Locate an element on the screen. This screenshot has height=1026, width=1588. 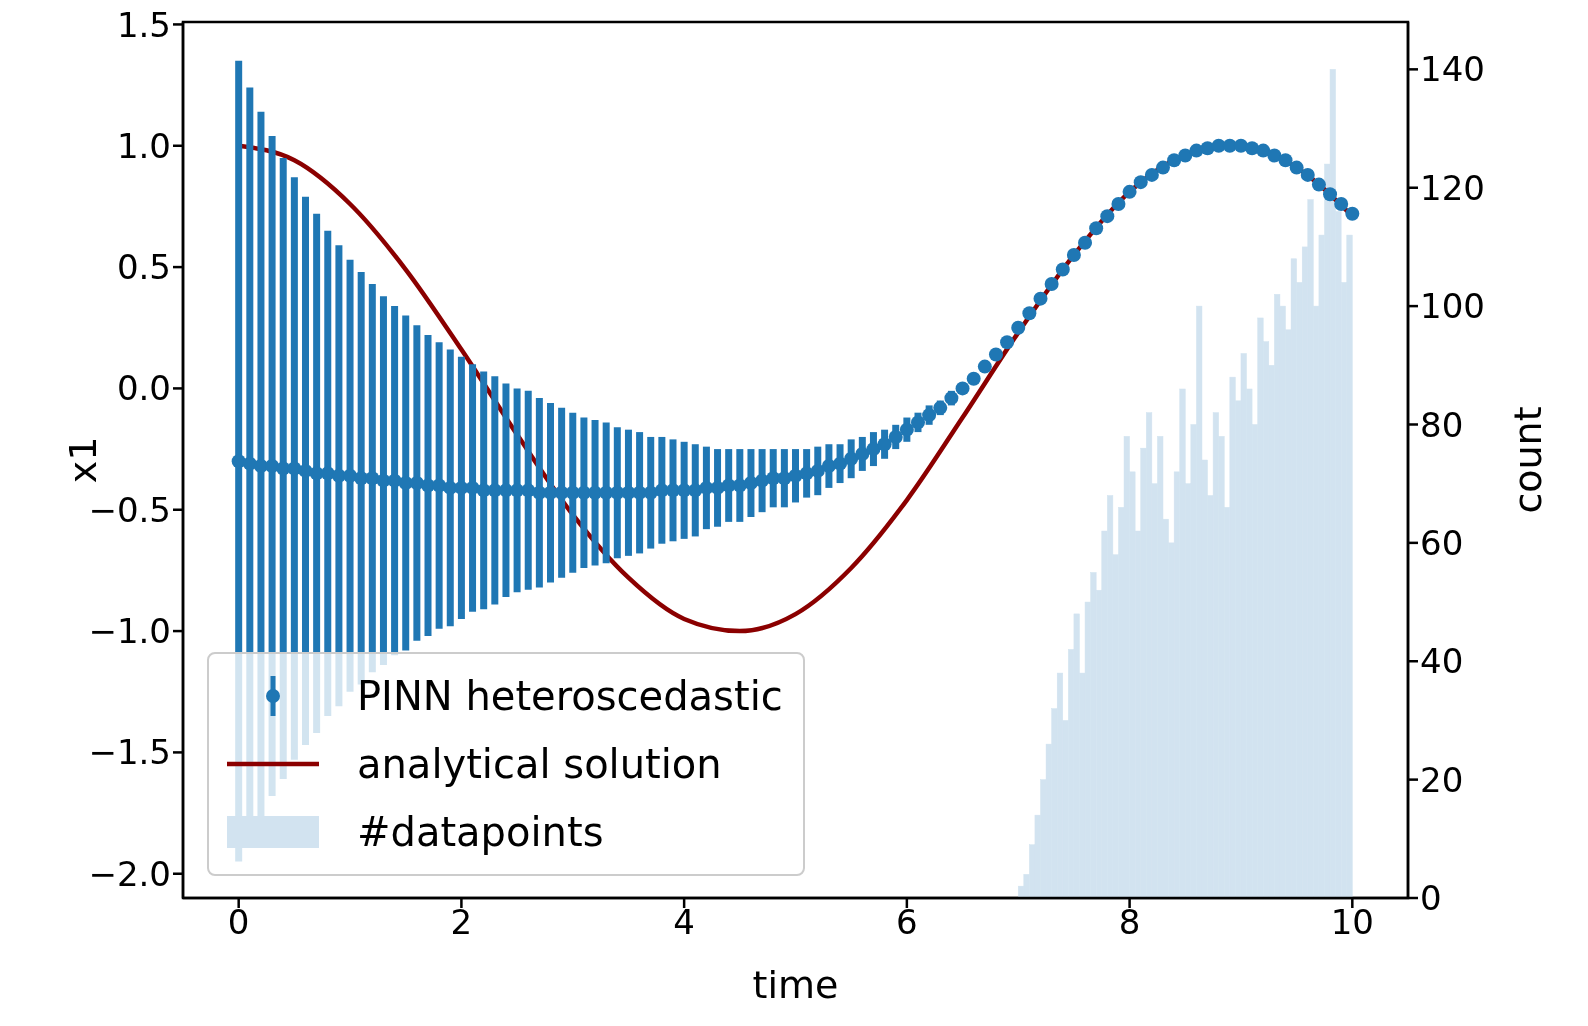
y-tick-label: 1.0 is located at coordinates (143, 145).